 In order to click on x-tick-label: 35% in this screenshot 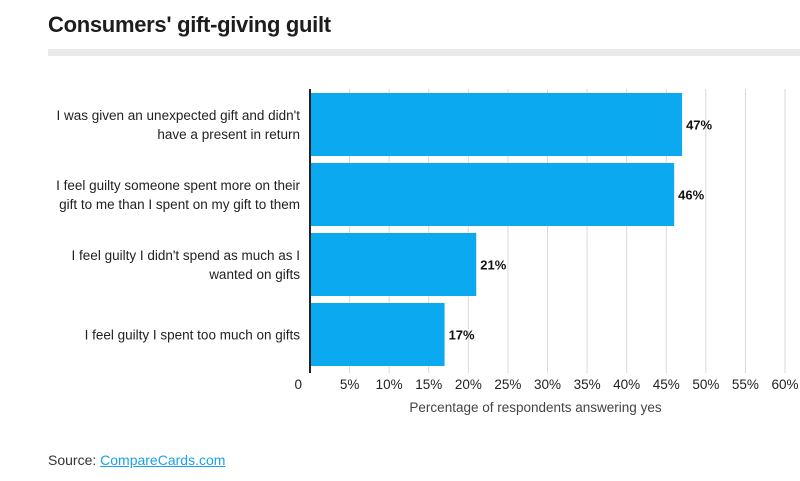, I will do `click(587, 384)`.